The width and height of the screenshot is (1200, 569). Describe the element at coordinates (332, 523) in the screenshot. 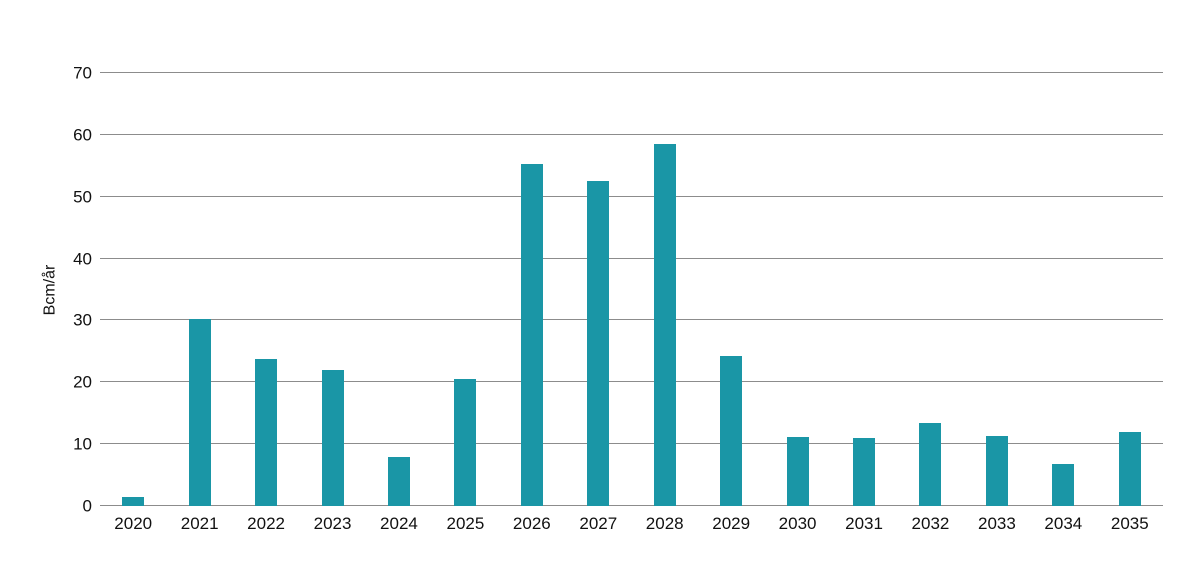

I see `x-tick-label: 2023` at that location.